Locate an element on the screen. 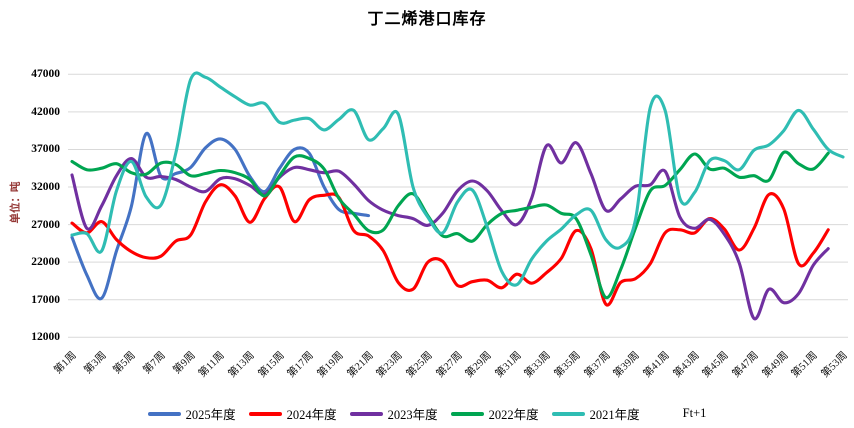 The image size is (854, 428). legend-item-2023年度: 2023年度 is located at coordinates (393, 413).